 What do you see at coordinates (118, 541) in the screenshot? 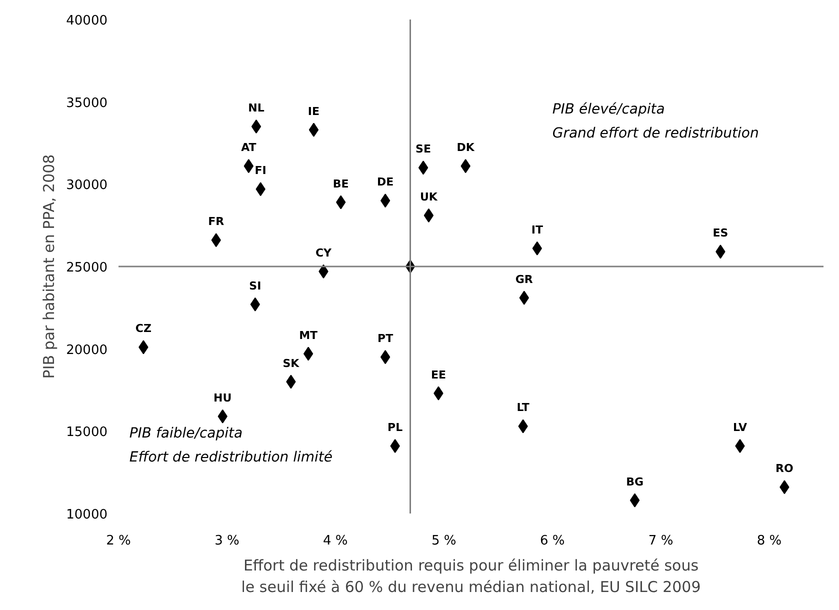
I see `x-tick-label: 2 %` at bounding box center [118, 541].